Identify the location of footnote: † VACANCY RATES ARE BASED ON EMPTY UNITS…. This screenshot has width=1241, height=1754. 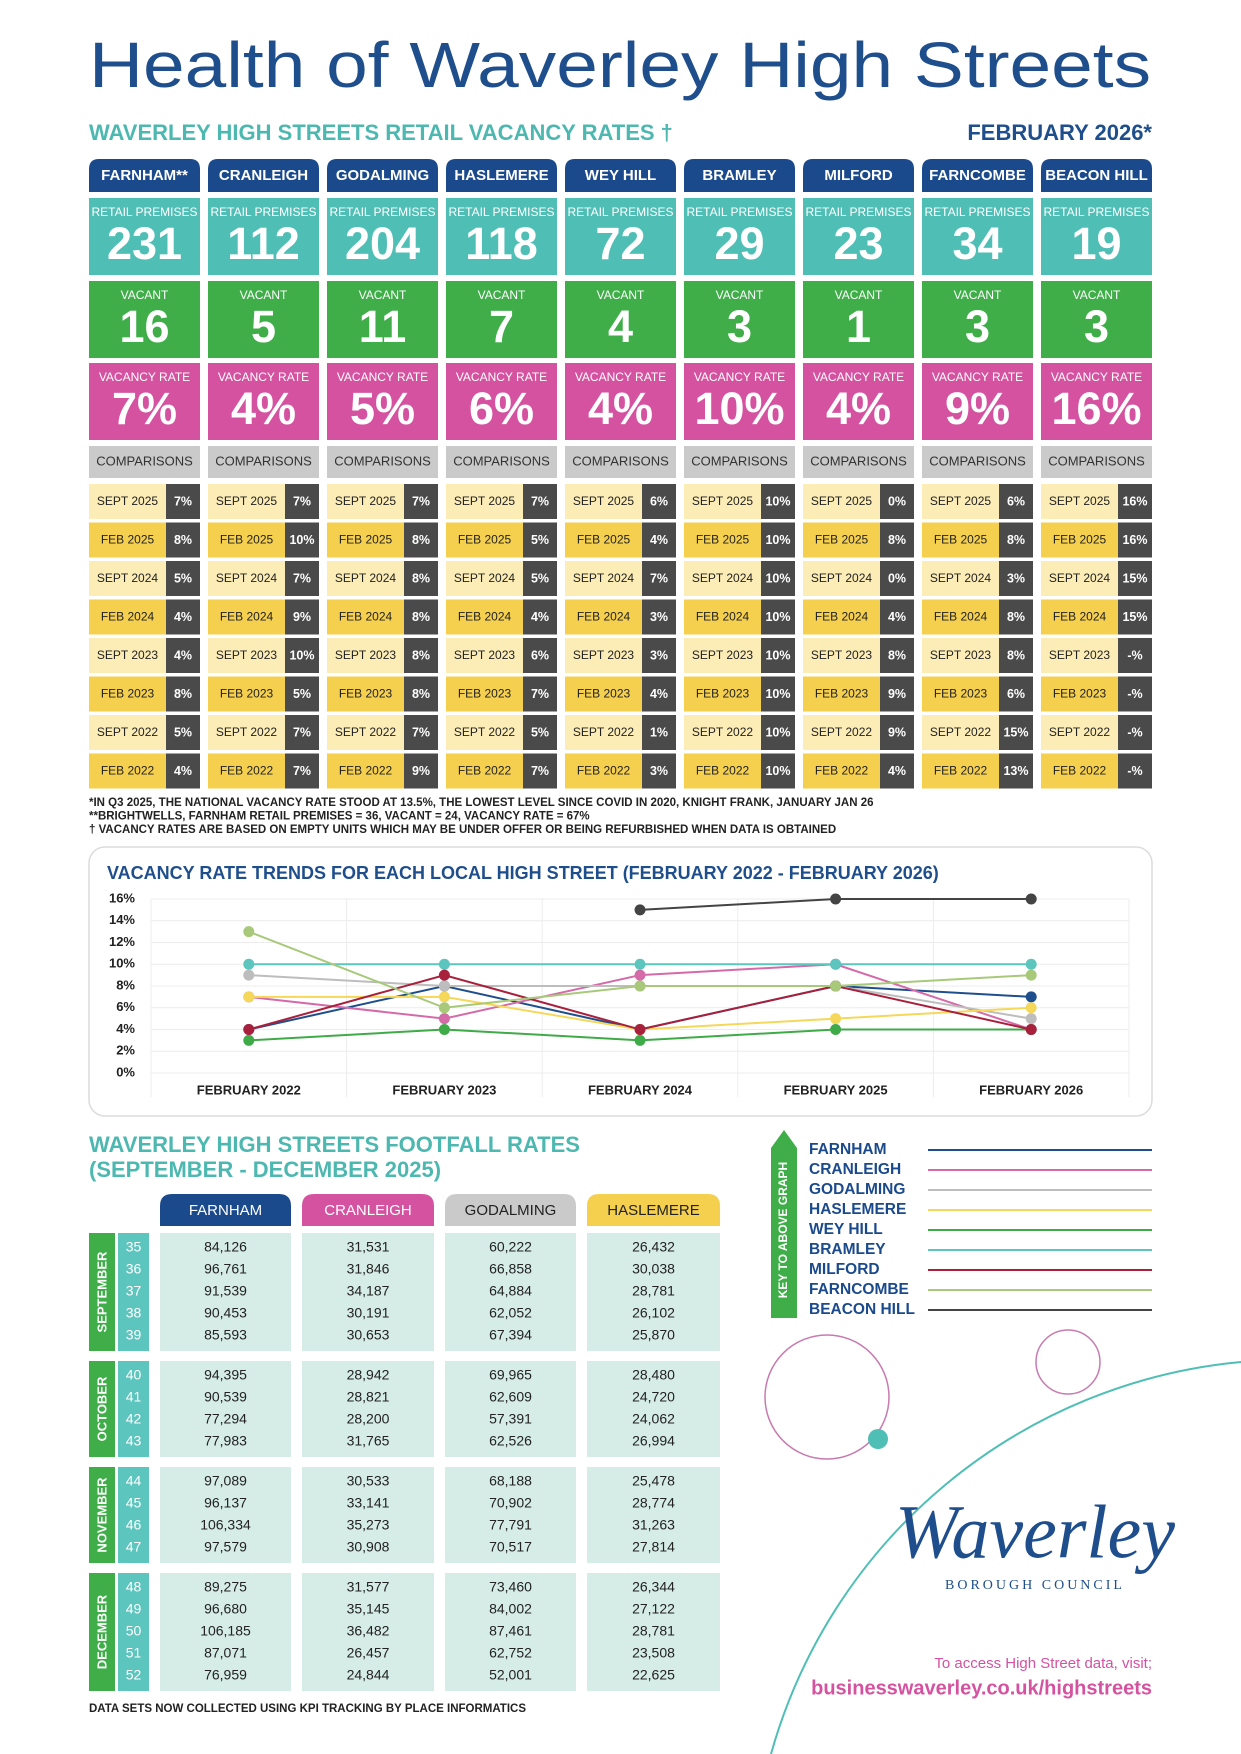
(462, 830).